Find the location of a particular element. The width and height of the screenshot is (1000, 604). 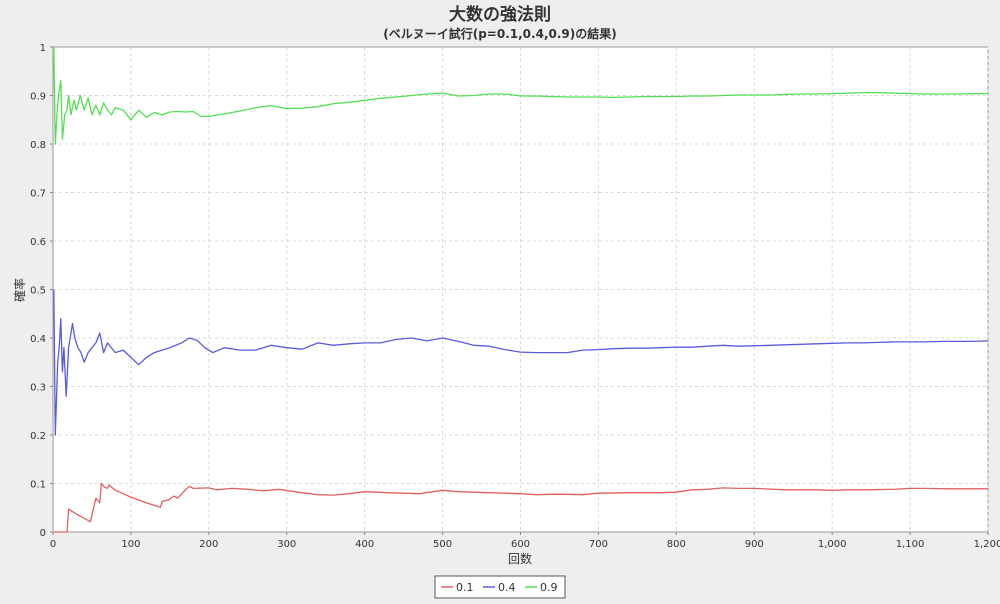

legend: 0.1 0.4 0.9 is located at coordinates (500, 587).